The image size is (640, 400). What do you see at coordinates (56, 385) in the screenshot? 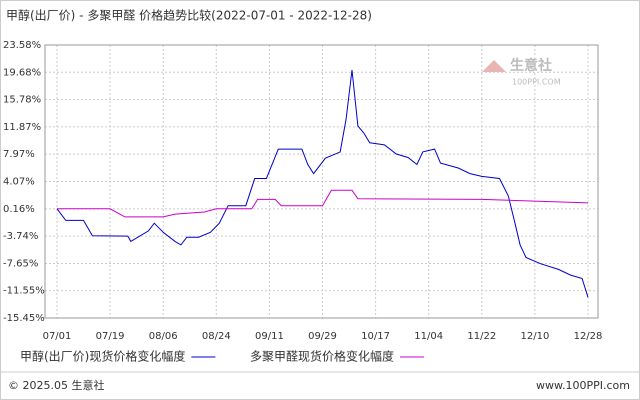
I see `footer-left: © 2025.05 生意社` at bounding box center [56, 385].